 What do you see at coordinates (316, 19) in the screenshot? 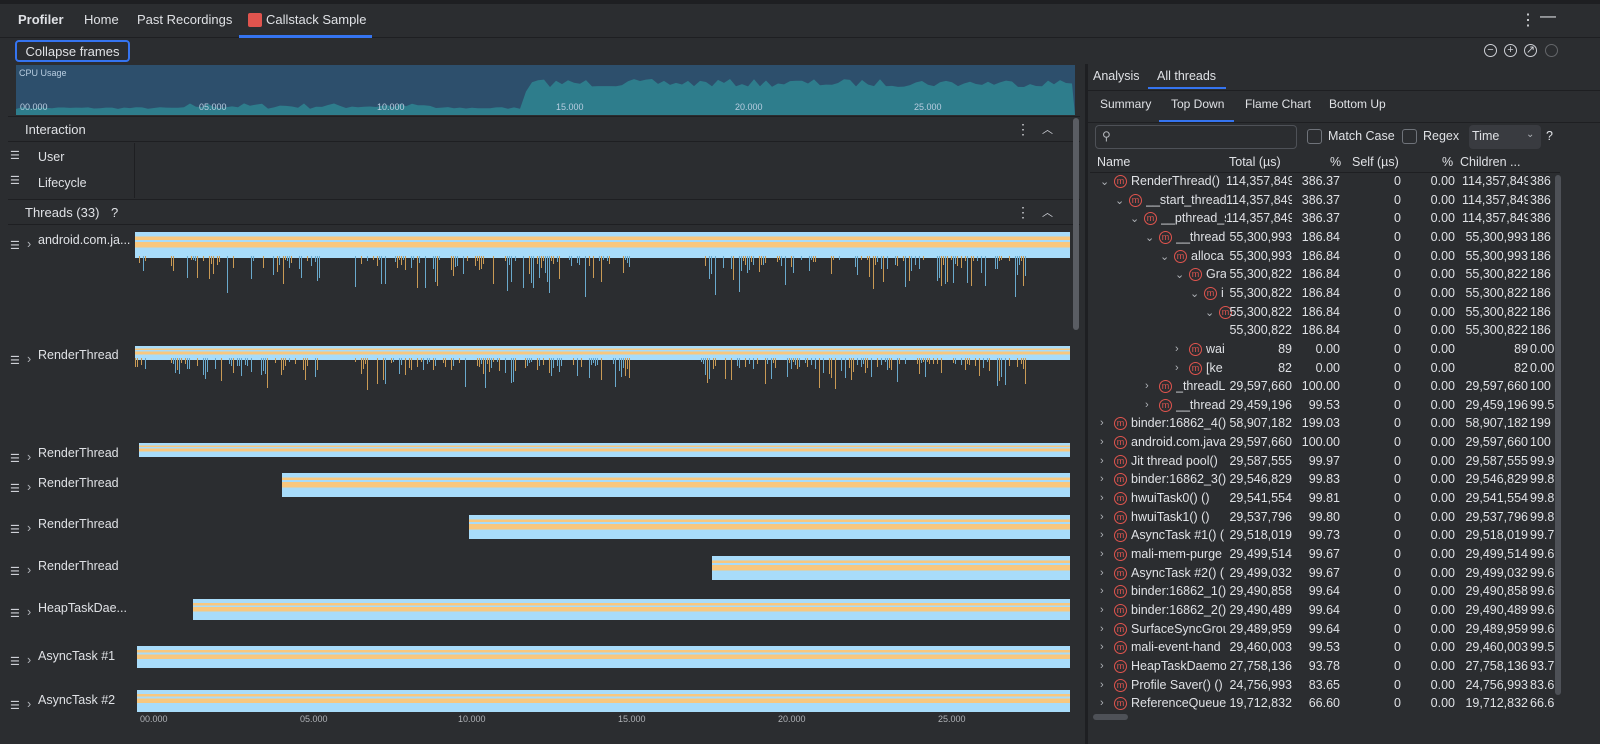
I see `tab-callstack-sample: Callstack Sample` at bounding box center [316, 19].